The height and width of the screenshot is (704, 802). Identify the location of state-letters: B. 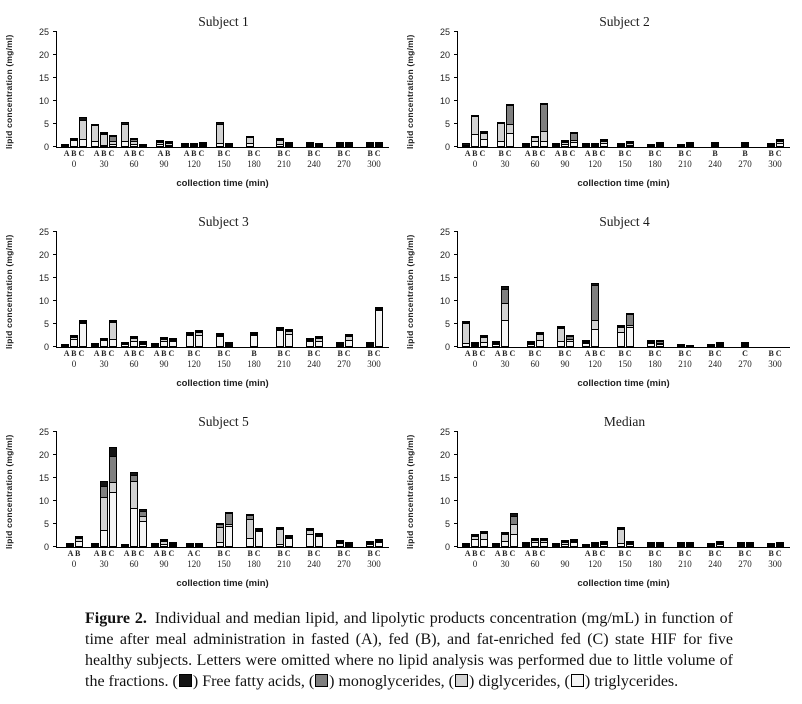
(715, 153).